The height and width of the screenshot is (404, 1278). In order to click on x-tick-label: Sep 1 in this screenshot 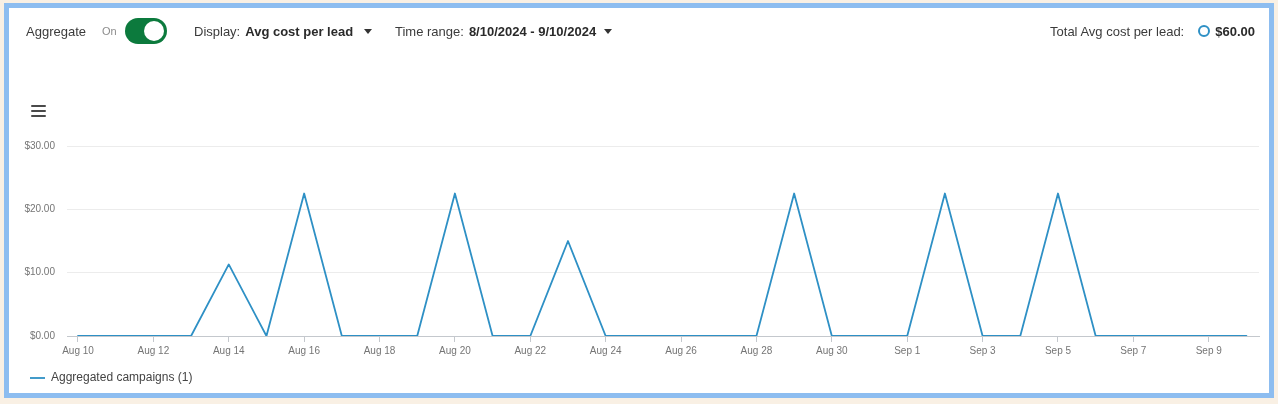, I will do `click(907, 350)`.